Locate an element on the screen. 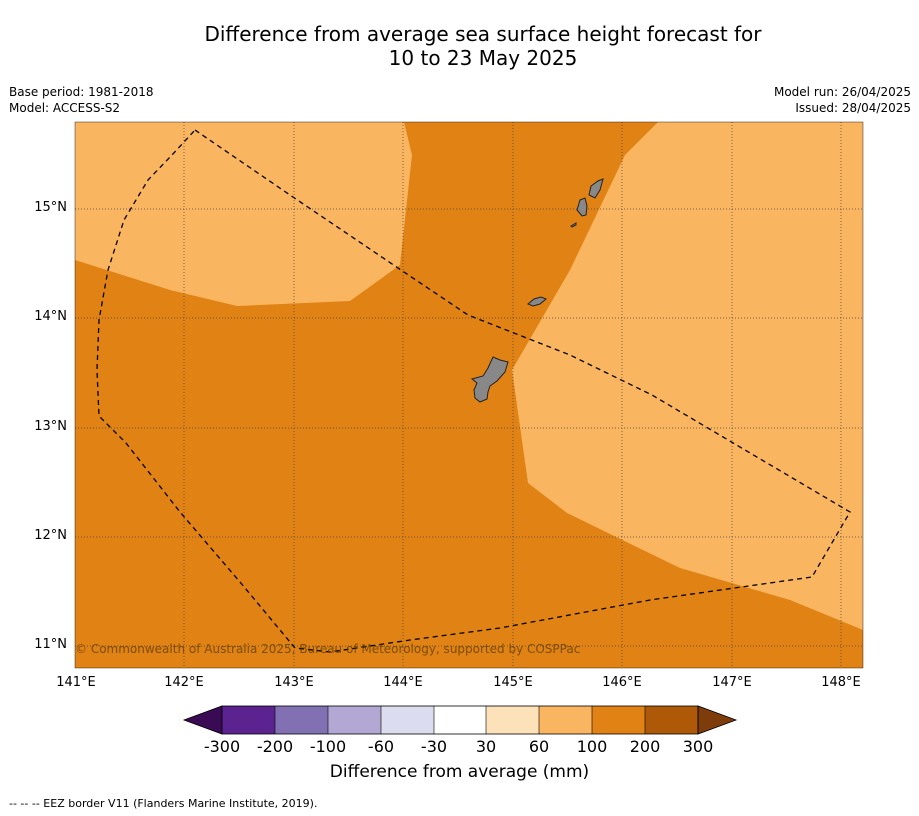  colorbar-tick-label: 100 is located at coordinates (592, 746).